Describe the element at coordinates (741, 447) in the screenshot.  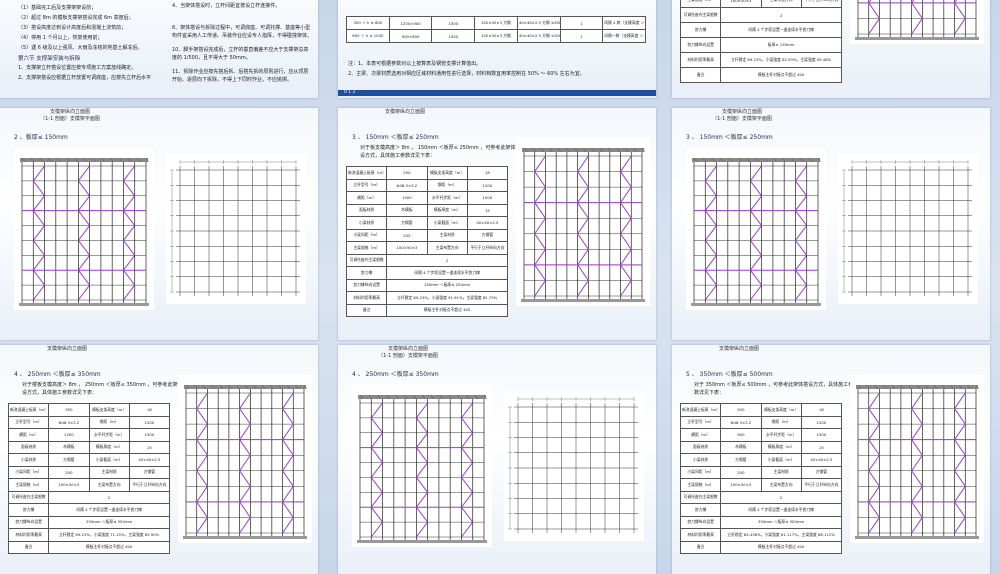
I see `table-cell: 木模板` at that location.